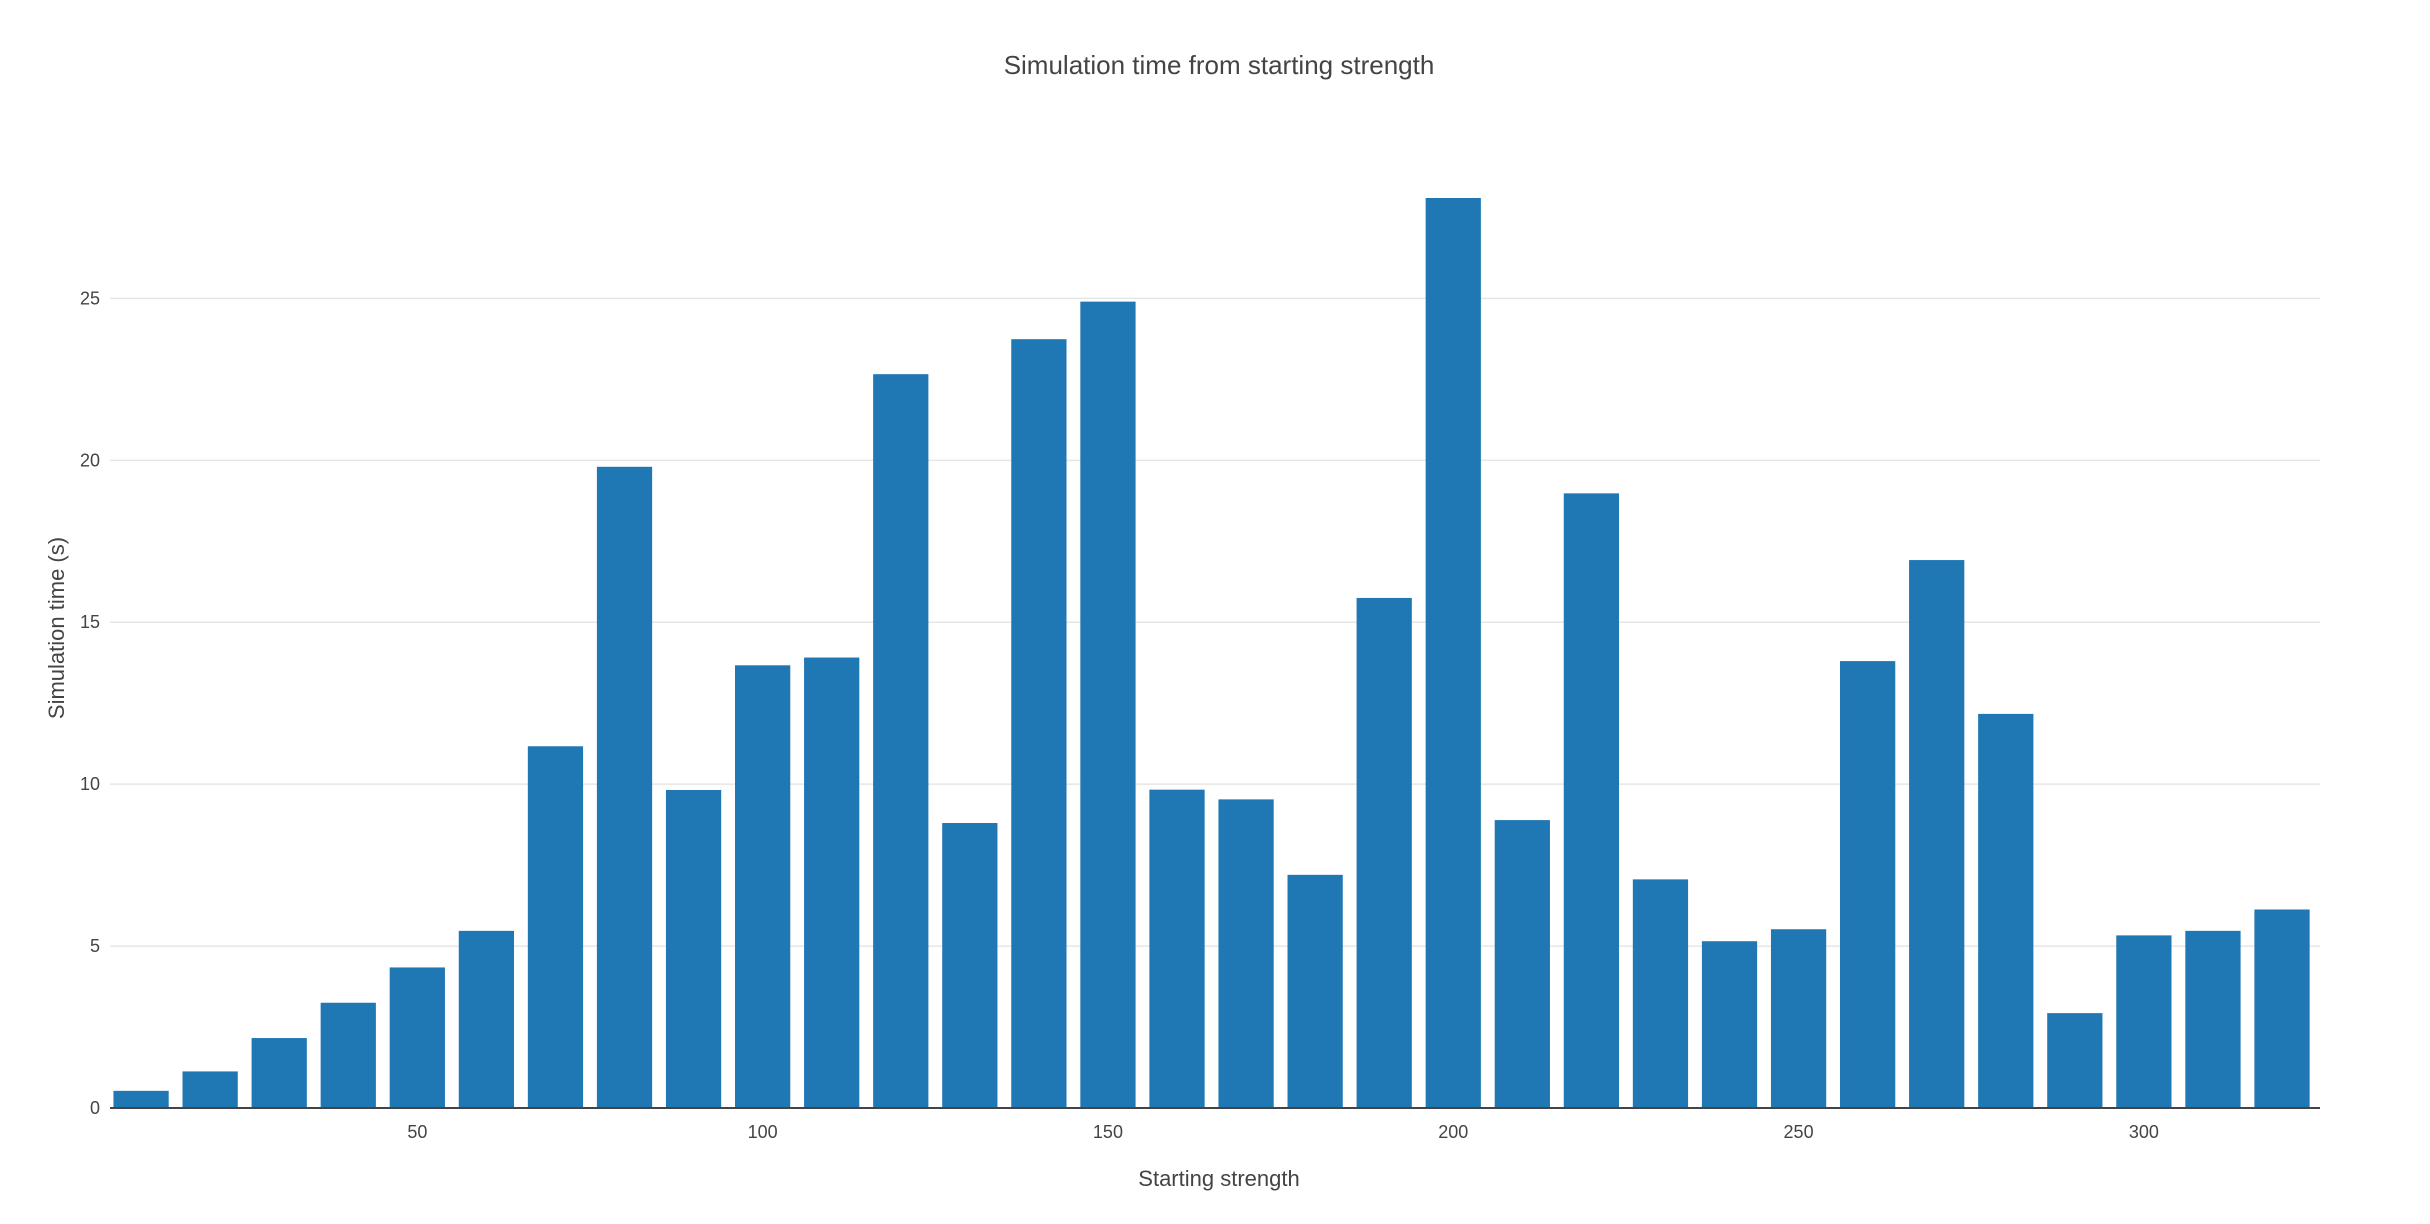 This screenshot has height=1224, width=2430. What do you see at coordinates (1283, 1132) in the screenshot?
I see `x-ticks: 50 100 150 200 250 300` at bounding box center [1283, 1132].